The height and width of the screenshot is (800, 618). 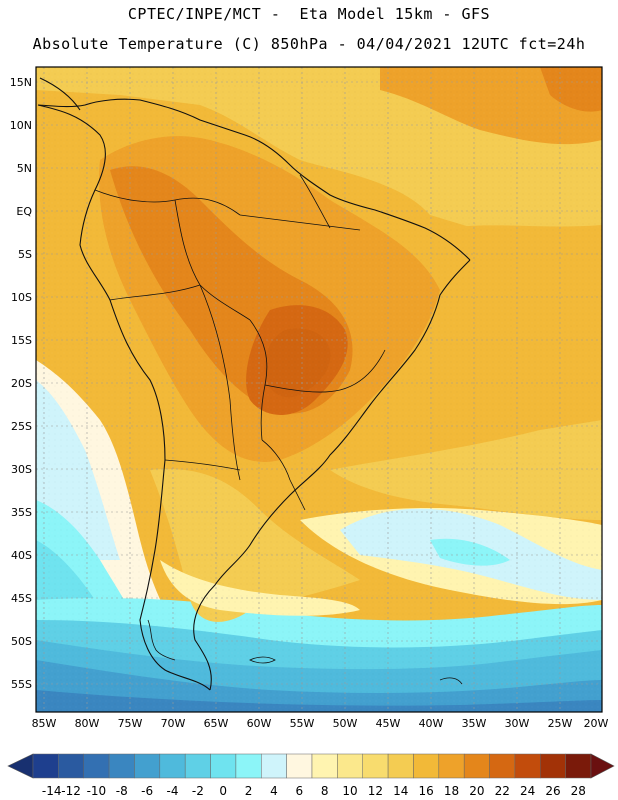 What do you see at coordinates (259, 723) in the screenshot?
I see `lon-label: 60W` at bounding box center [259, 723].